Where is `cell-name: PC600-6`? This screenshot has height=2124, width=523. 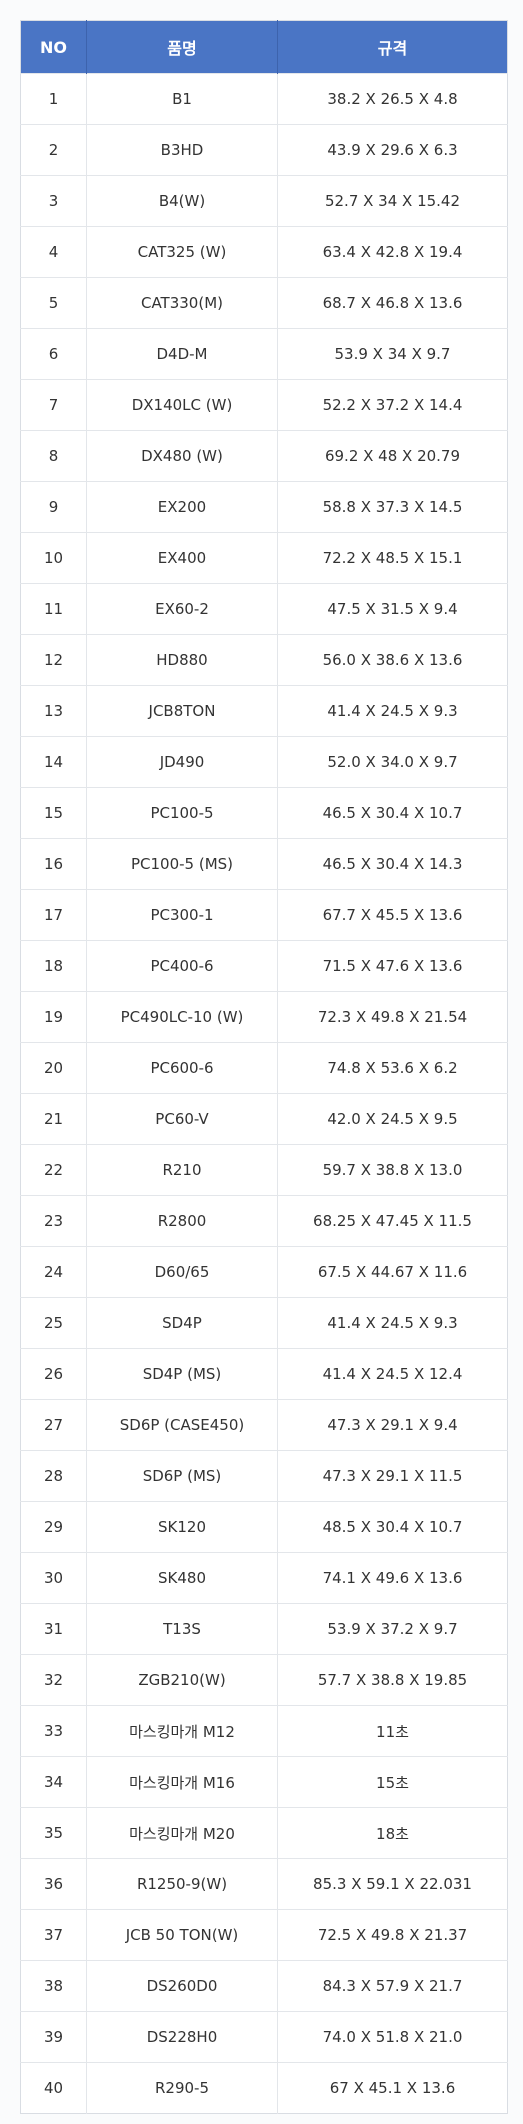
cell-name: PC600-6 is located at coordinates (182, 1068).